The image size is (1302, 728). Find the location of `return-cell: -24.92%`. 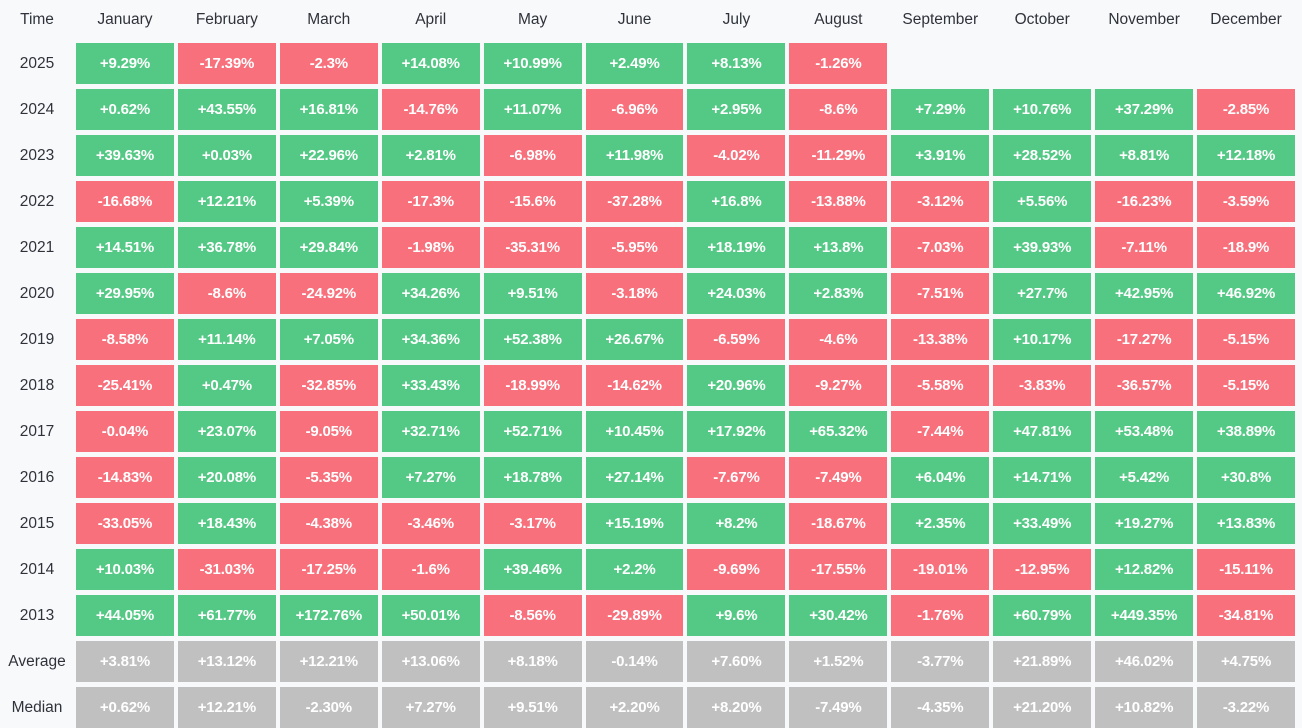

return-cell: -24.92% is located at coordinates (328, 293).